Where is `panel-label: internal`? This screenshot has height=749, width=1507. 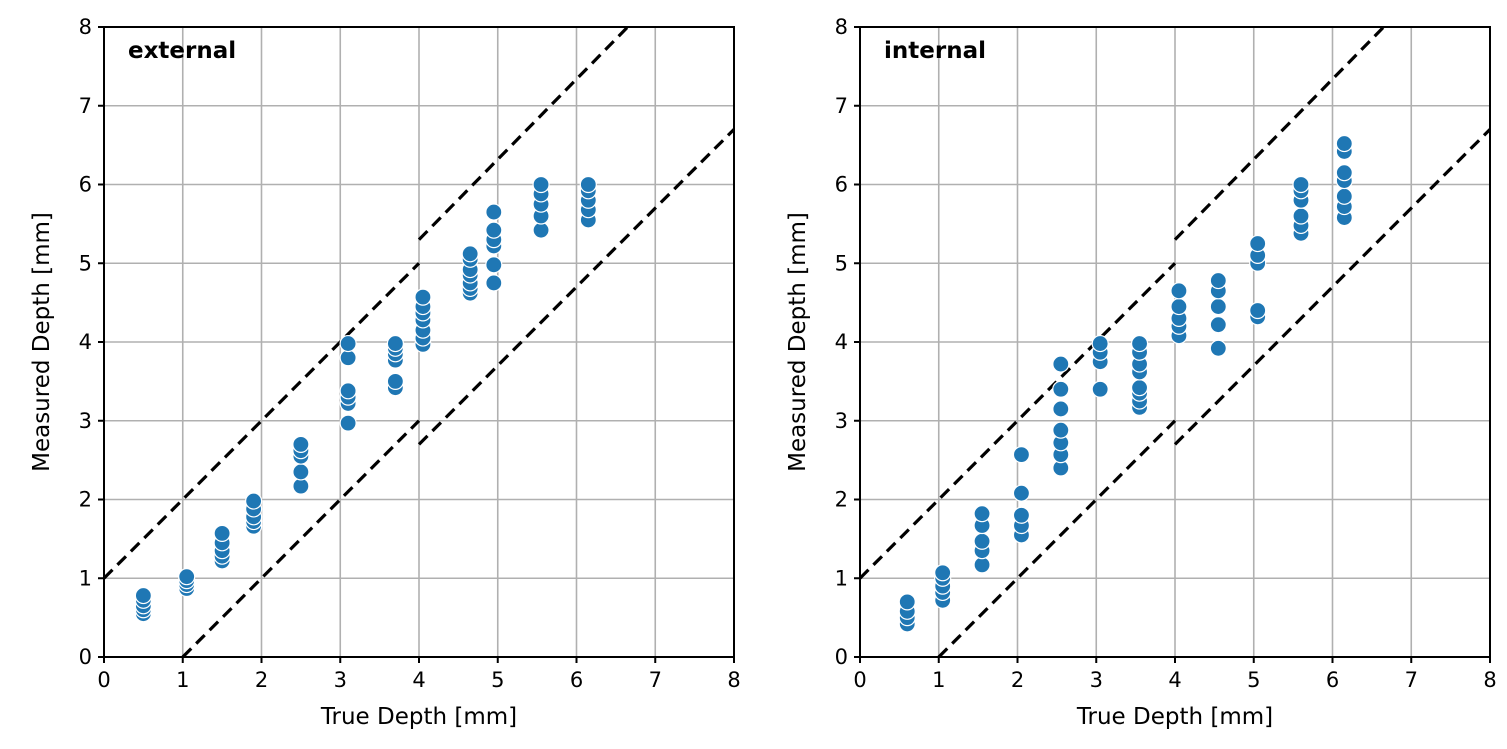 panel-label: internal is located at coordinates (935, 51).